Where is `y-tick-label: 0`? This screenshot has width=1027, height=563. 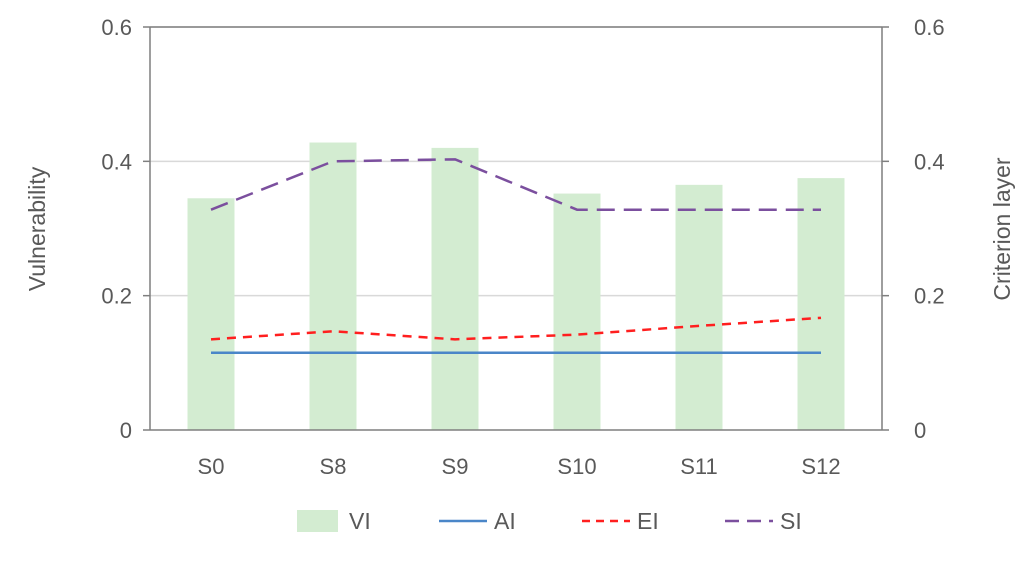 y-tick-label: 0 is located at coordinates (126, 430).